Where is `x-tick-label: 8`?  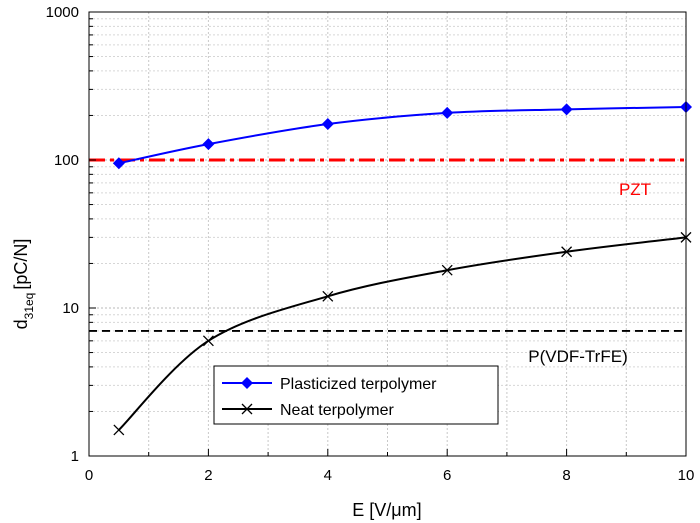 x-tick-label: 8 is located at coordinates (566, 475).